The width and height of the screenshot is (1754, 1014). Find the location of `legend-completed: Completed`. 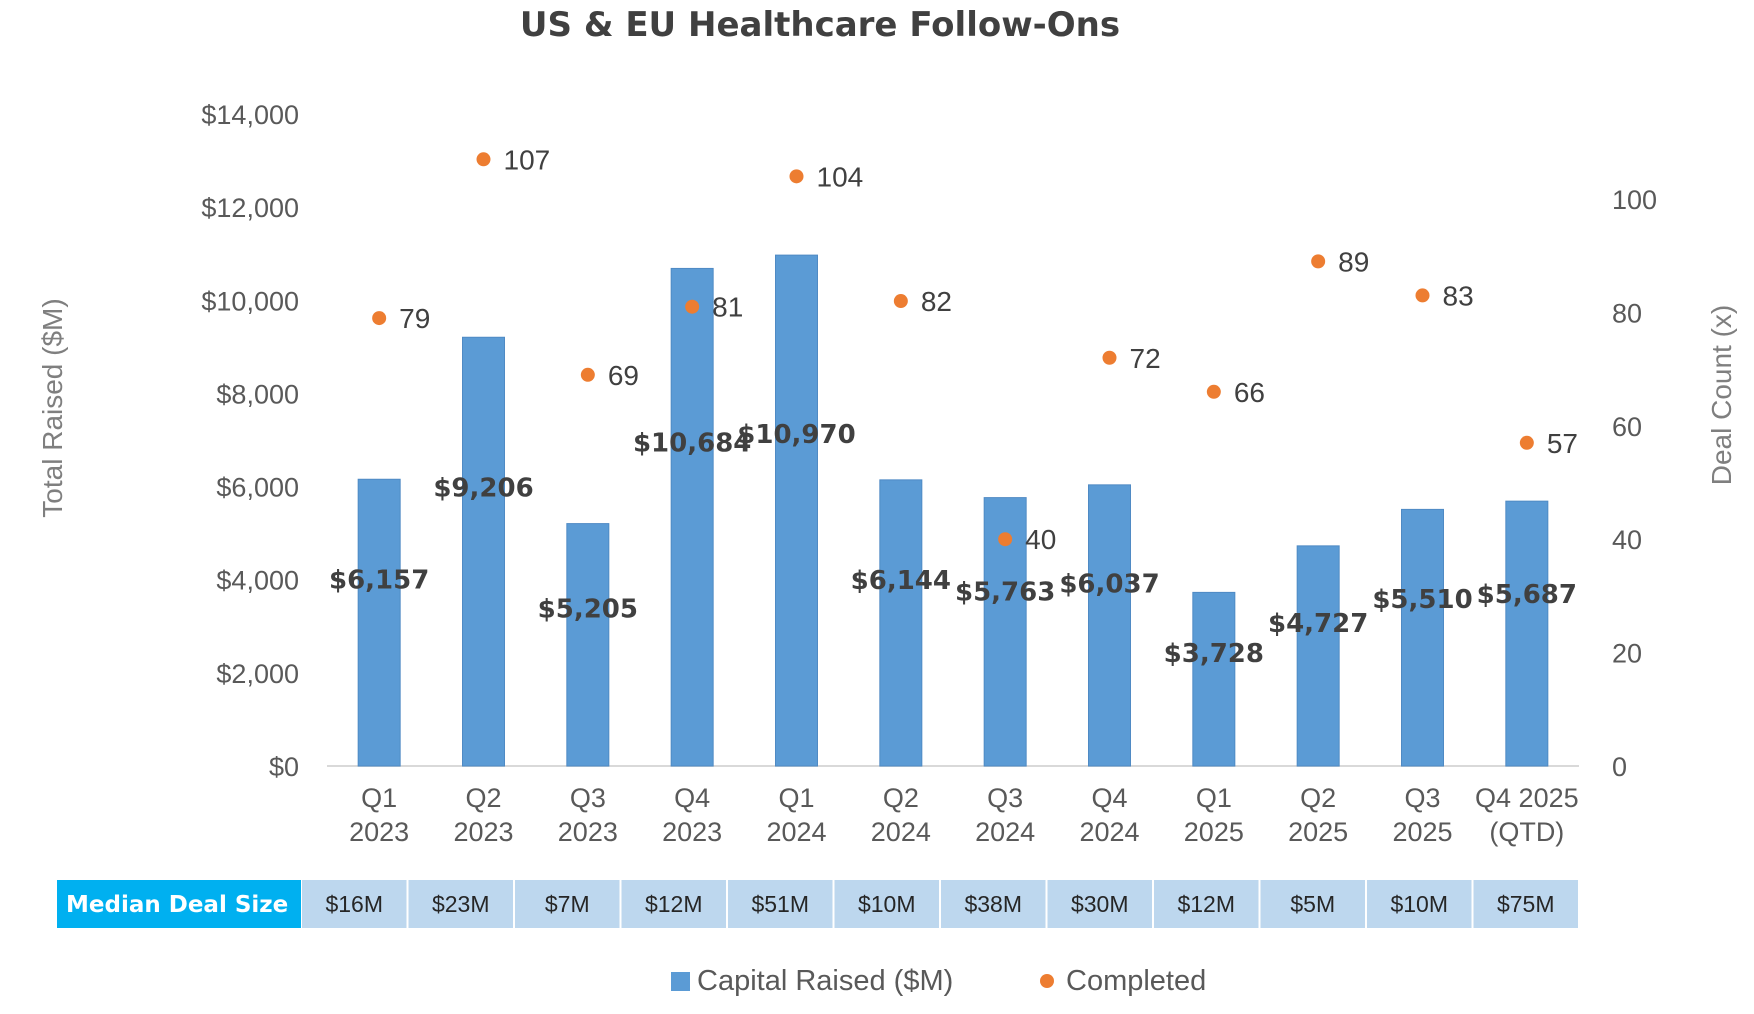

legend-completed: Completed is located at coordinates (1136, 981).